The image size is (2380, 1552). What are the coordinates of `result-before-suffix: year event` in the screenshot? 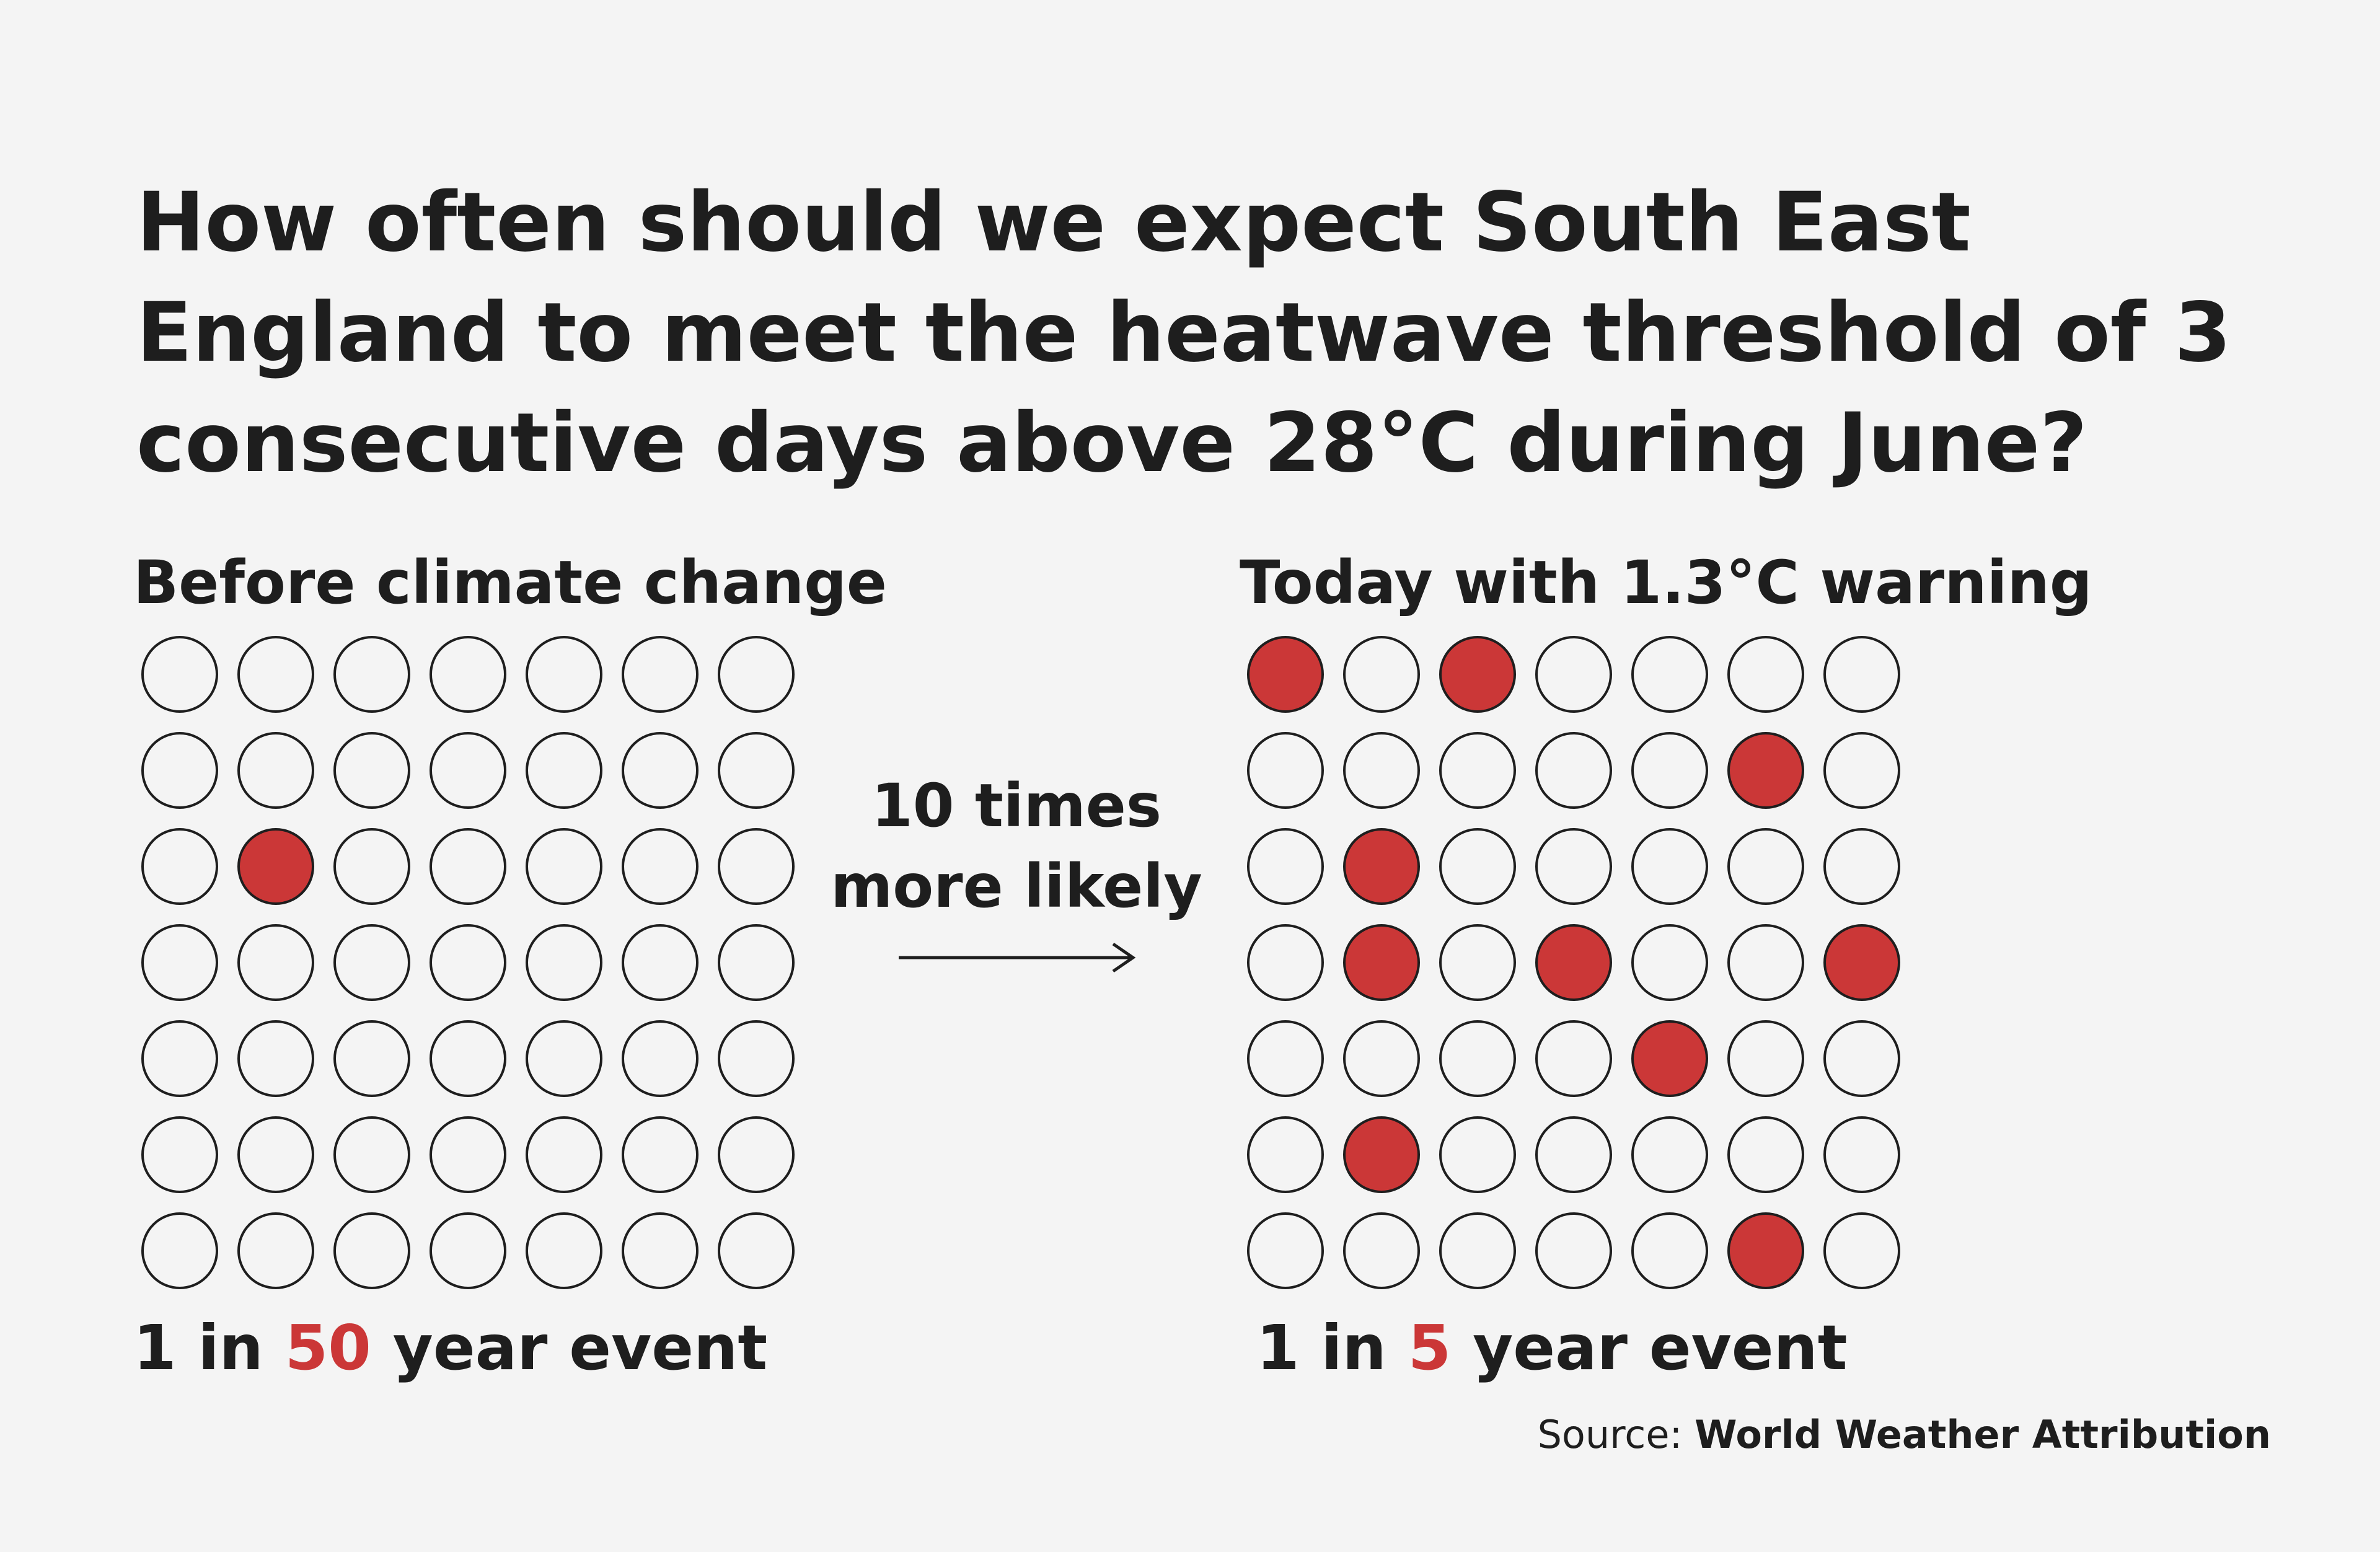 It's located at (569, 1348).